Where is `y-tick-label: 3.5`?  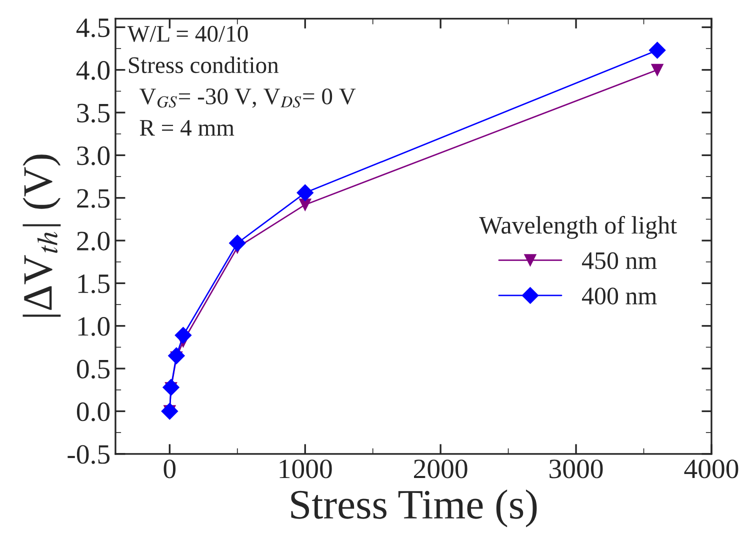 y-tick-label: 3.5 is located at coordinates (93, 113).